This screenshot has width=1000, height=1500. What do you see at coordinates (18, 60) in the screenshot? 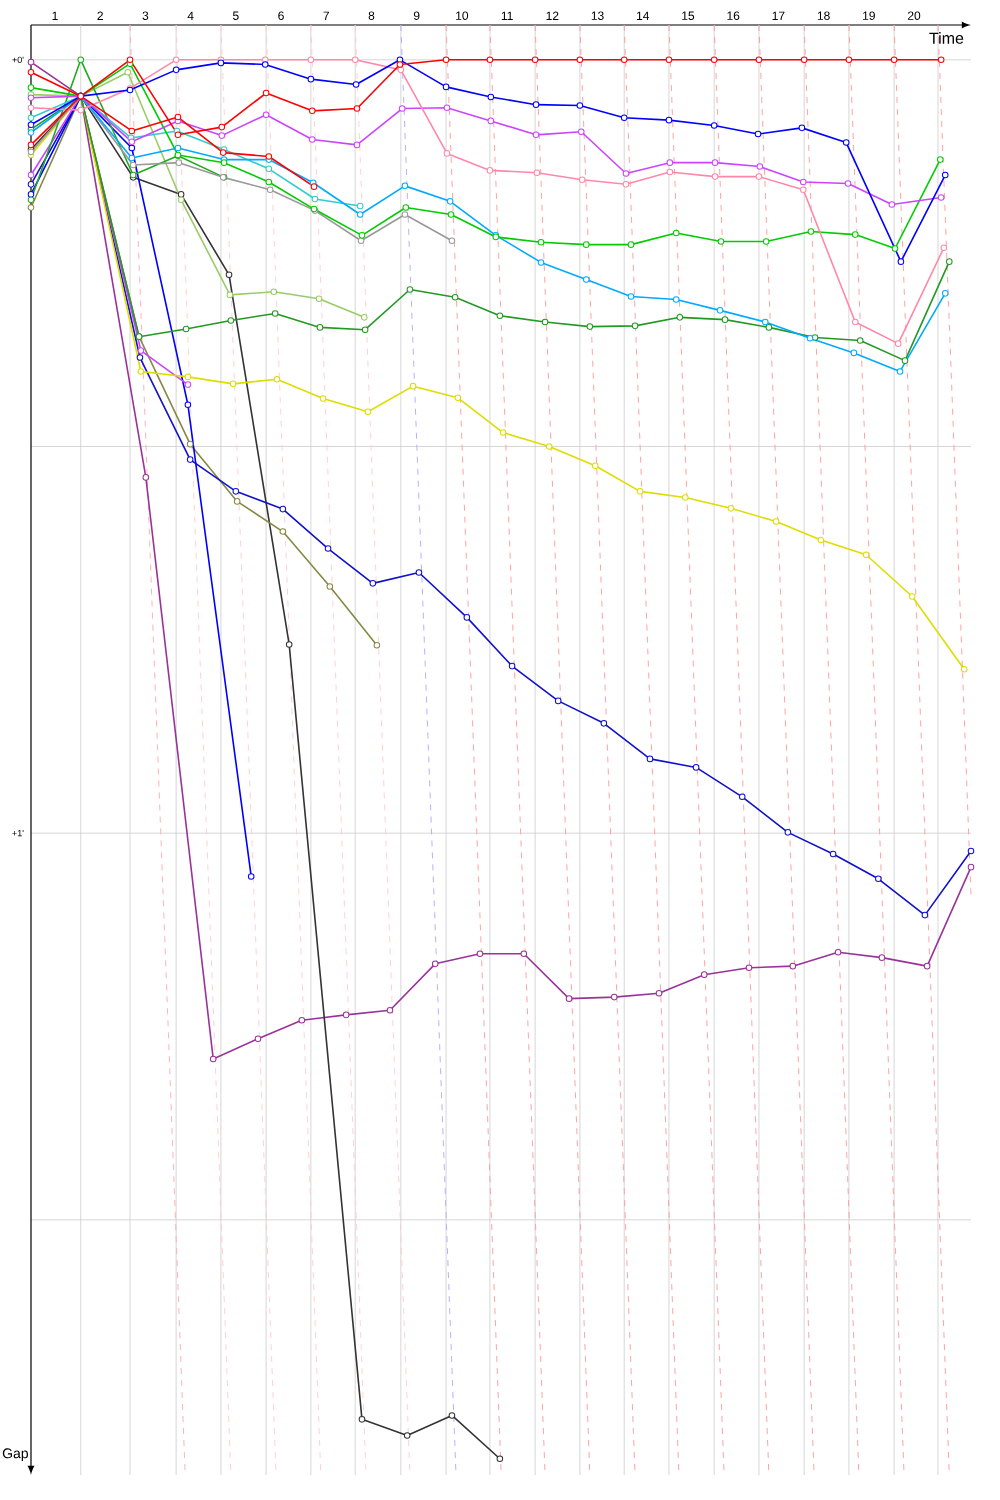
I see `y-tick-label: +0'` at bounding box center [18, 60].